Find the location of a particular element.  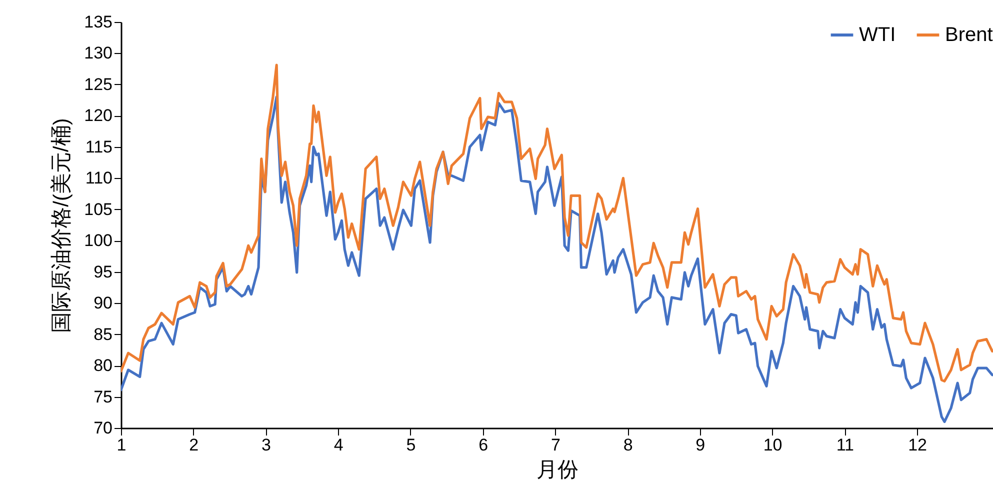

y-tick-label: 100 is located at coordinates (98, 240).